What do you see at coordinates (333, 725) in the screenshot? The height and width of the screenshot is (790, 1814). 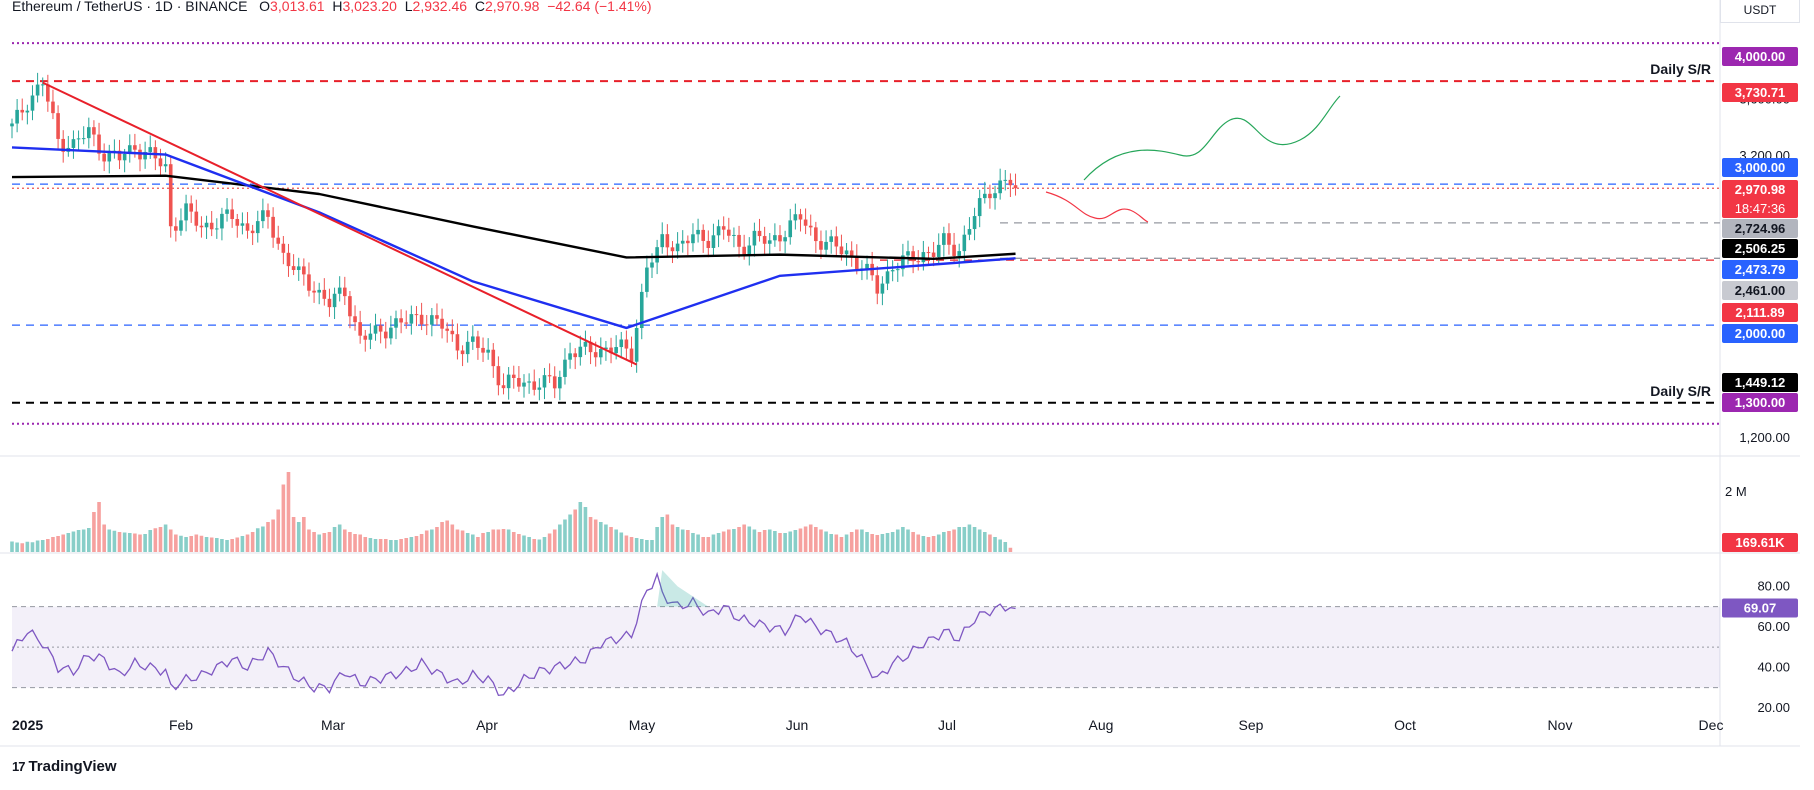 I see `x-tick-label: Mar` at bounding box center [333, 725].